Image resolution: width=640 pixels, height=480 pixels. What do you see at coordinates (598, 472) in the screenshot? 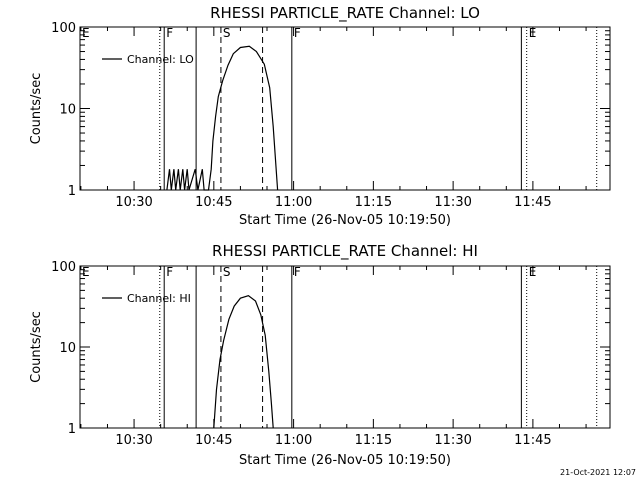
I see `footer-timestamp: 21-Oct-2021 12:07` at bounding box center [598, 472].